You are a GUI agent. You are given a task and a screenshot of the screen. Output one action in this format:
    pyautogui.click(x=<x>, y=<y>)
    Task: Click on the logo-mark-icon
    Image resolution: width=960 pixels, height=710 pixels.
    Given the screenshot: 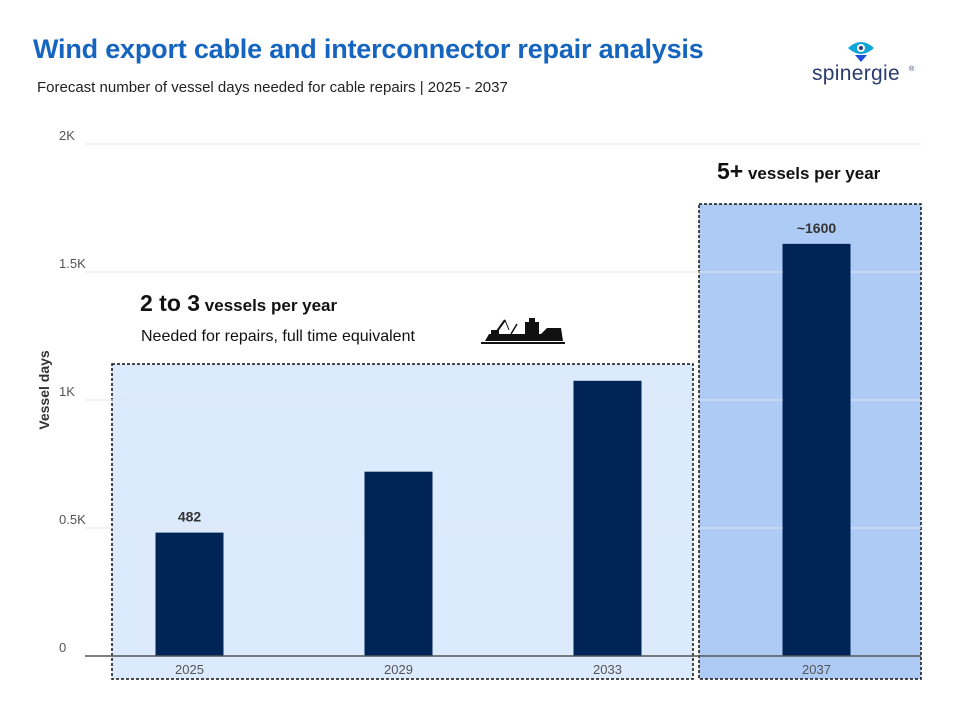 What is the action you would take?
    pyautogui.click(x=861, y=52)
    